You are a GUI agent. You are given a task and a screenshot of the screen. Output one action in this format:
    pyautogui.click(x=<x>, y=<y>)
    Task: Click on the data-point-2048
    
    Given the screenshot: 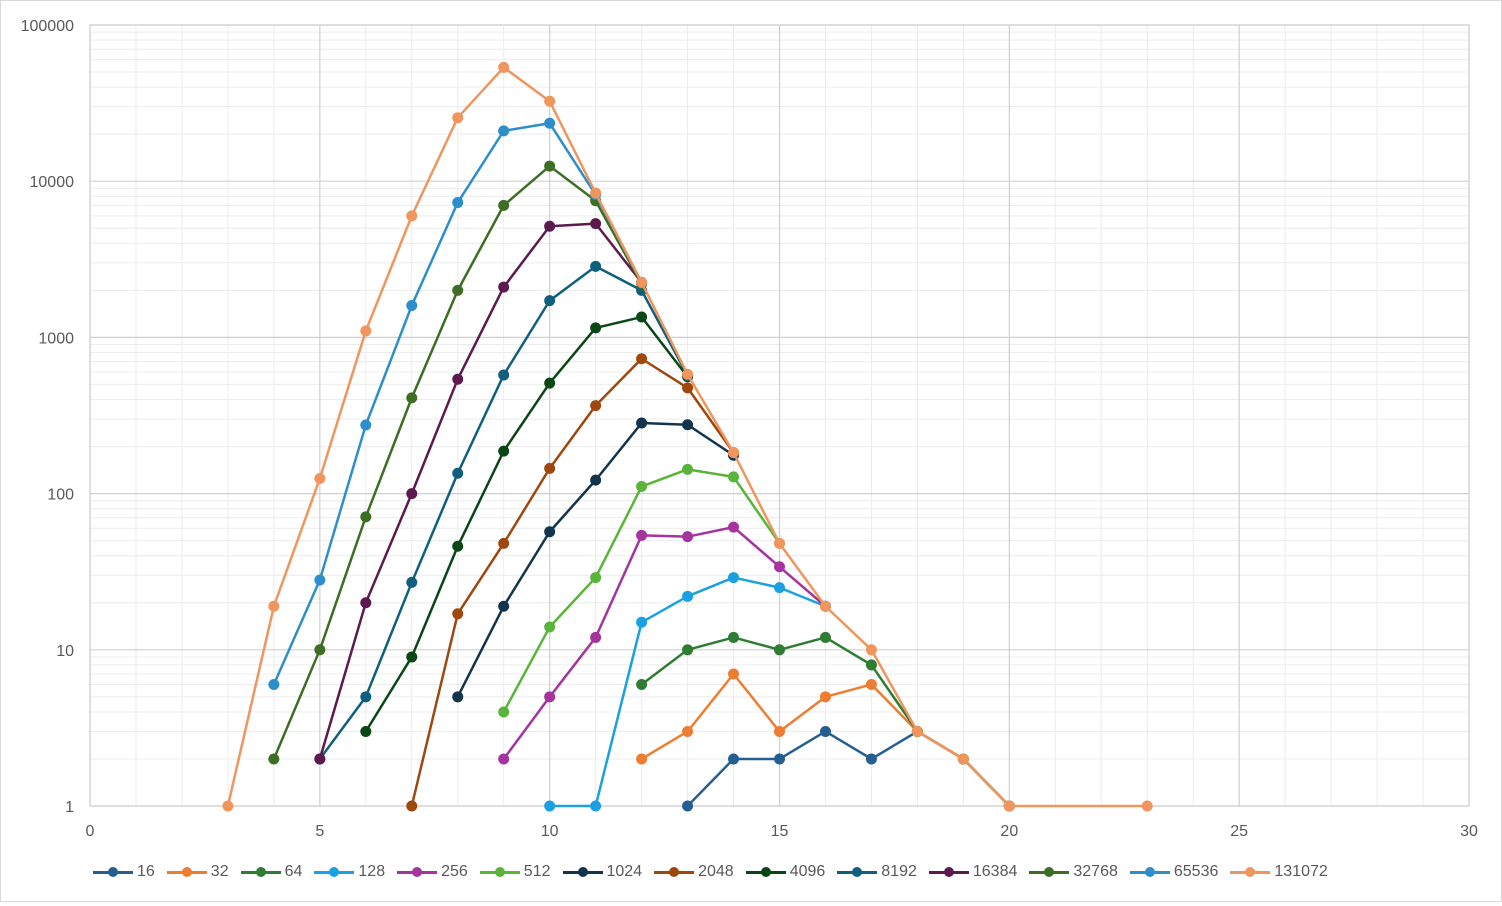 What is the action you would take?
    pyautogui.click(x=412, y=806)
    